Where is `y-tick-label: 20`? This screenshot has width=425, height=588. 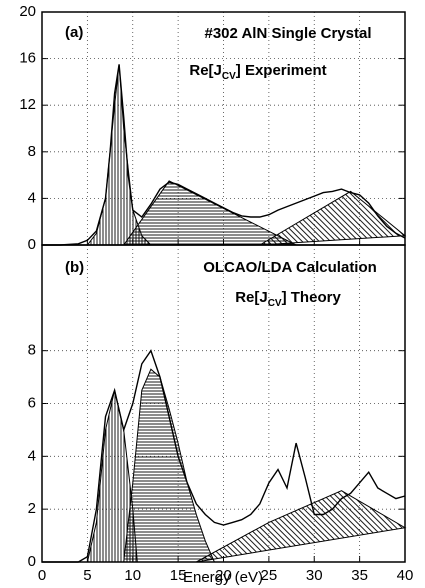
y-tick-label: 20 is located at coordinates (27, 11).